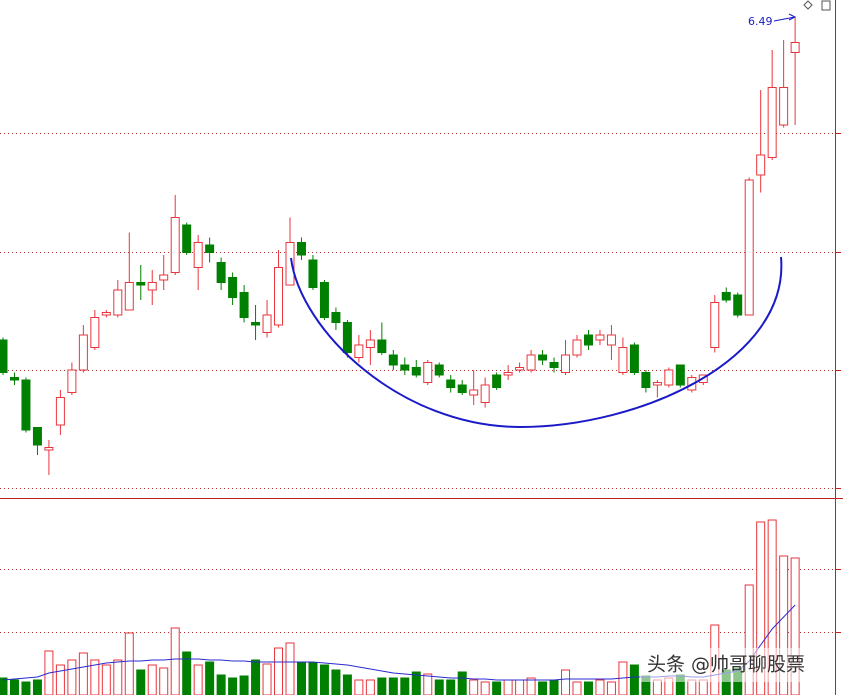  I want to click on watermark-bg, so click(736, 665).